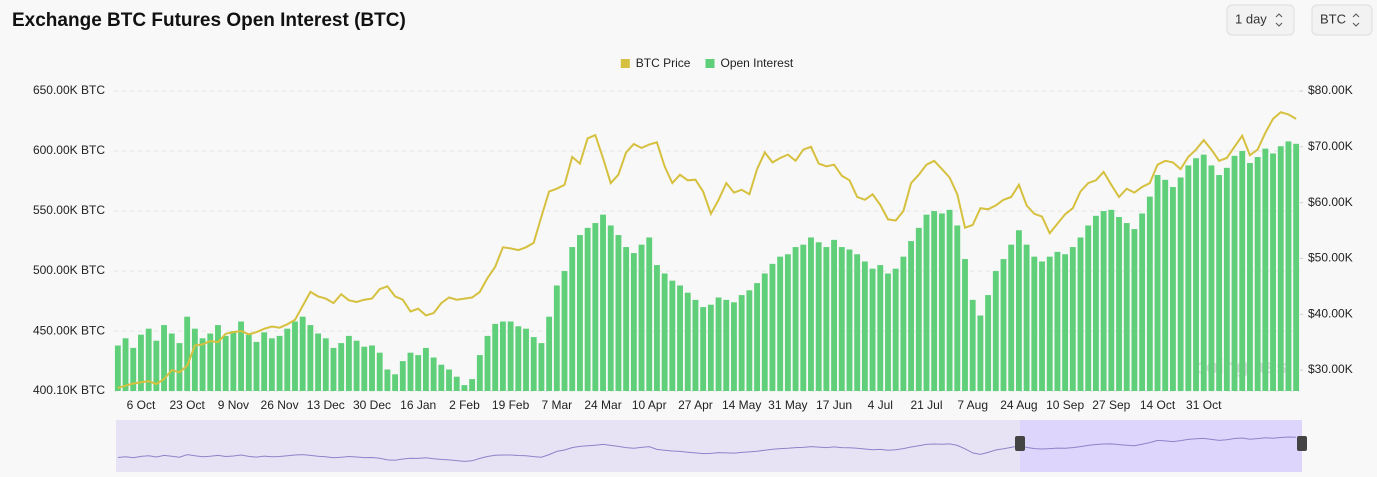 The height and width of the screenshot is (477, 1377). What do you see at coordinates (1251, 18) in the screenshot?
I see `select-label: 1 day` at bounding box center [1251, 18].